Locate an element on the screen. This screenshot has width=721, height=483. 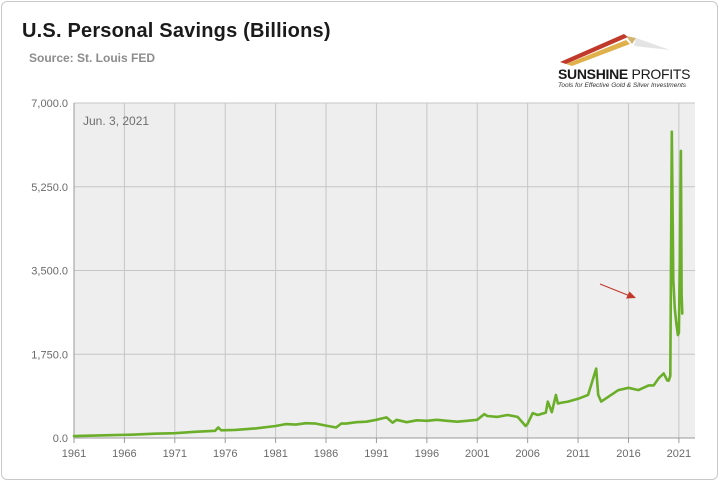
logo-stripe-red is located at coordinates (594, 49).